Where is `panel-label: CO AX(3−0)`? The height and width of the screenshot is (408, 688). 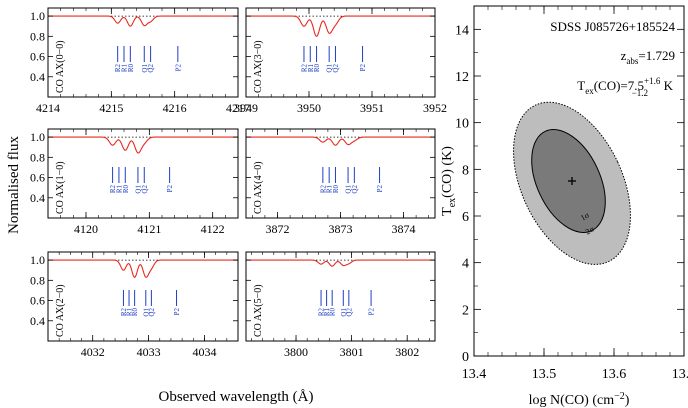
panel-label: CO AX(3−0) is located at coordinates (258, 66).